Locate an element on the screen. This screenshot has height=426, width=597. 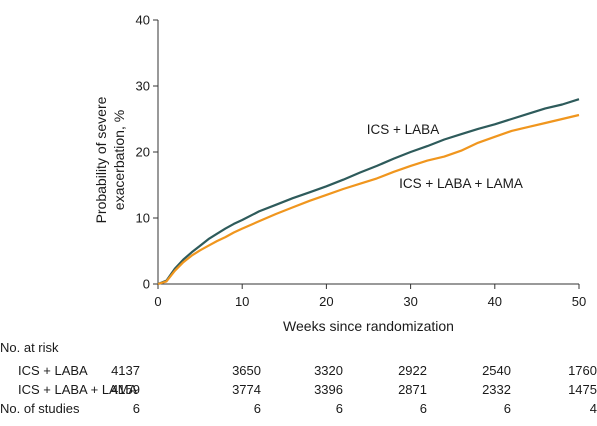
risk-value: 2540 is located at coordinates (496, 370).